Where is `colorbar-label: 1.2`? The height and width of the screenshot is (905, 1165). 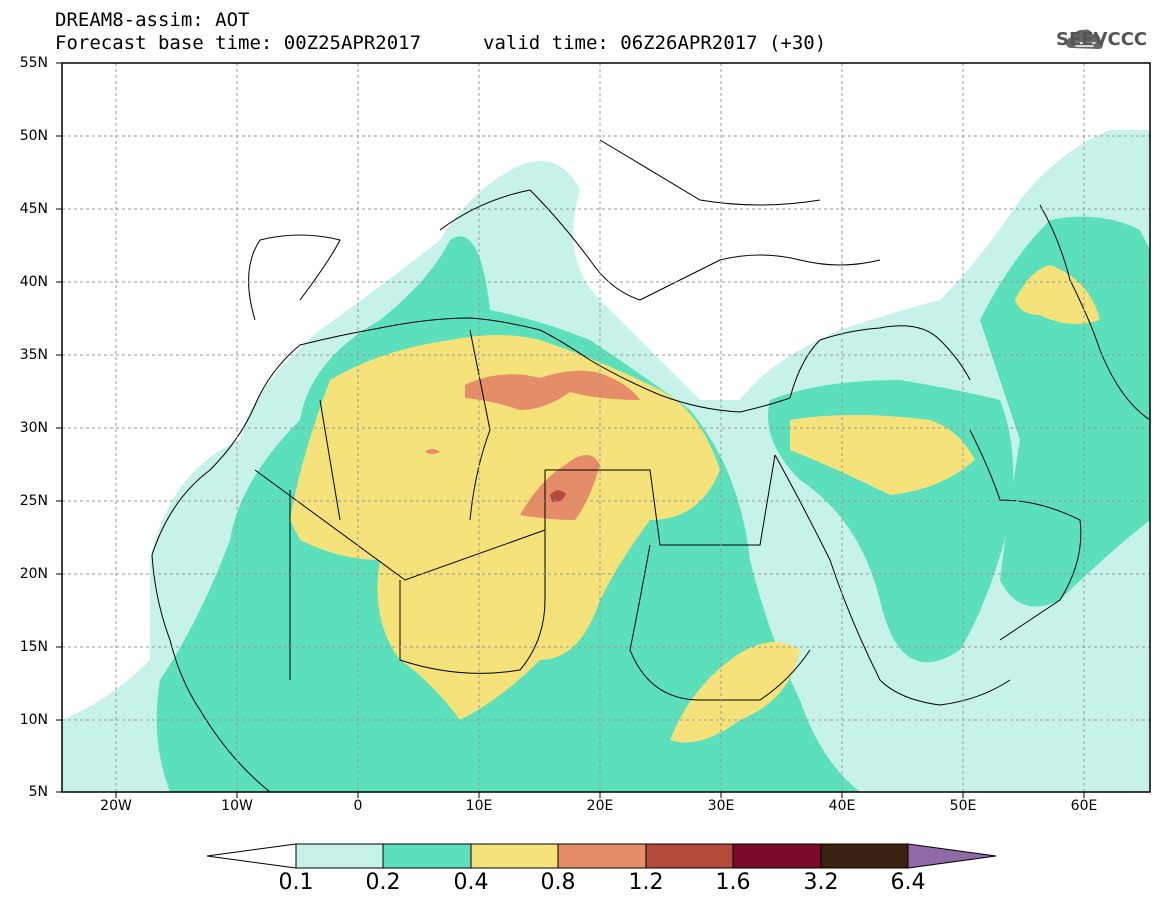 colorbar-label: 1.2 is located at coordinates (646, 882).